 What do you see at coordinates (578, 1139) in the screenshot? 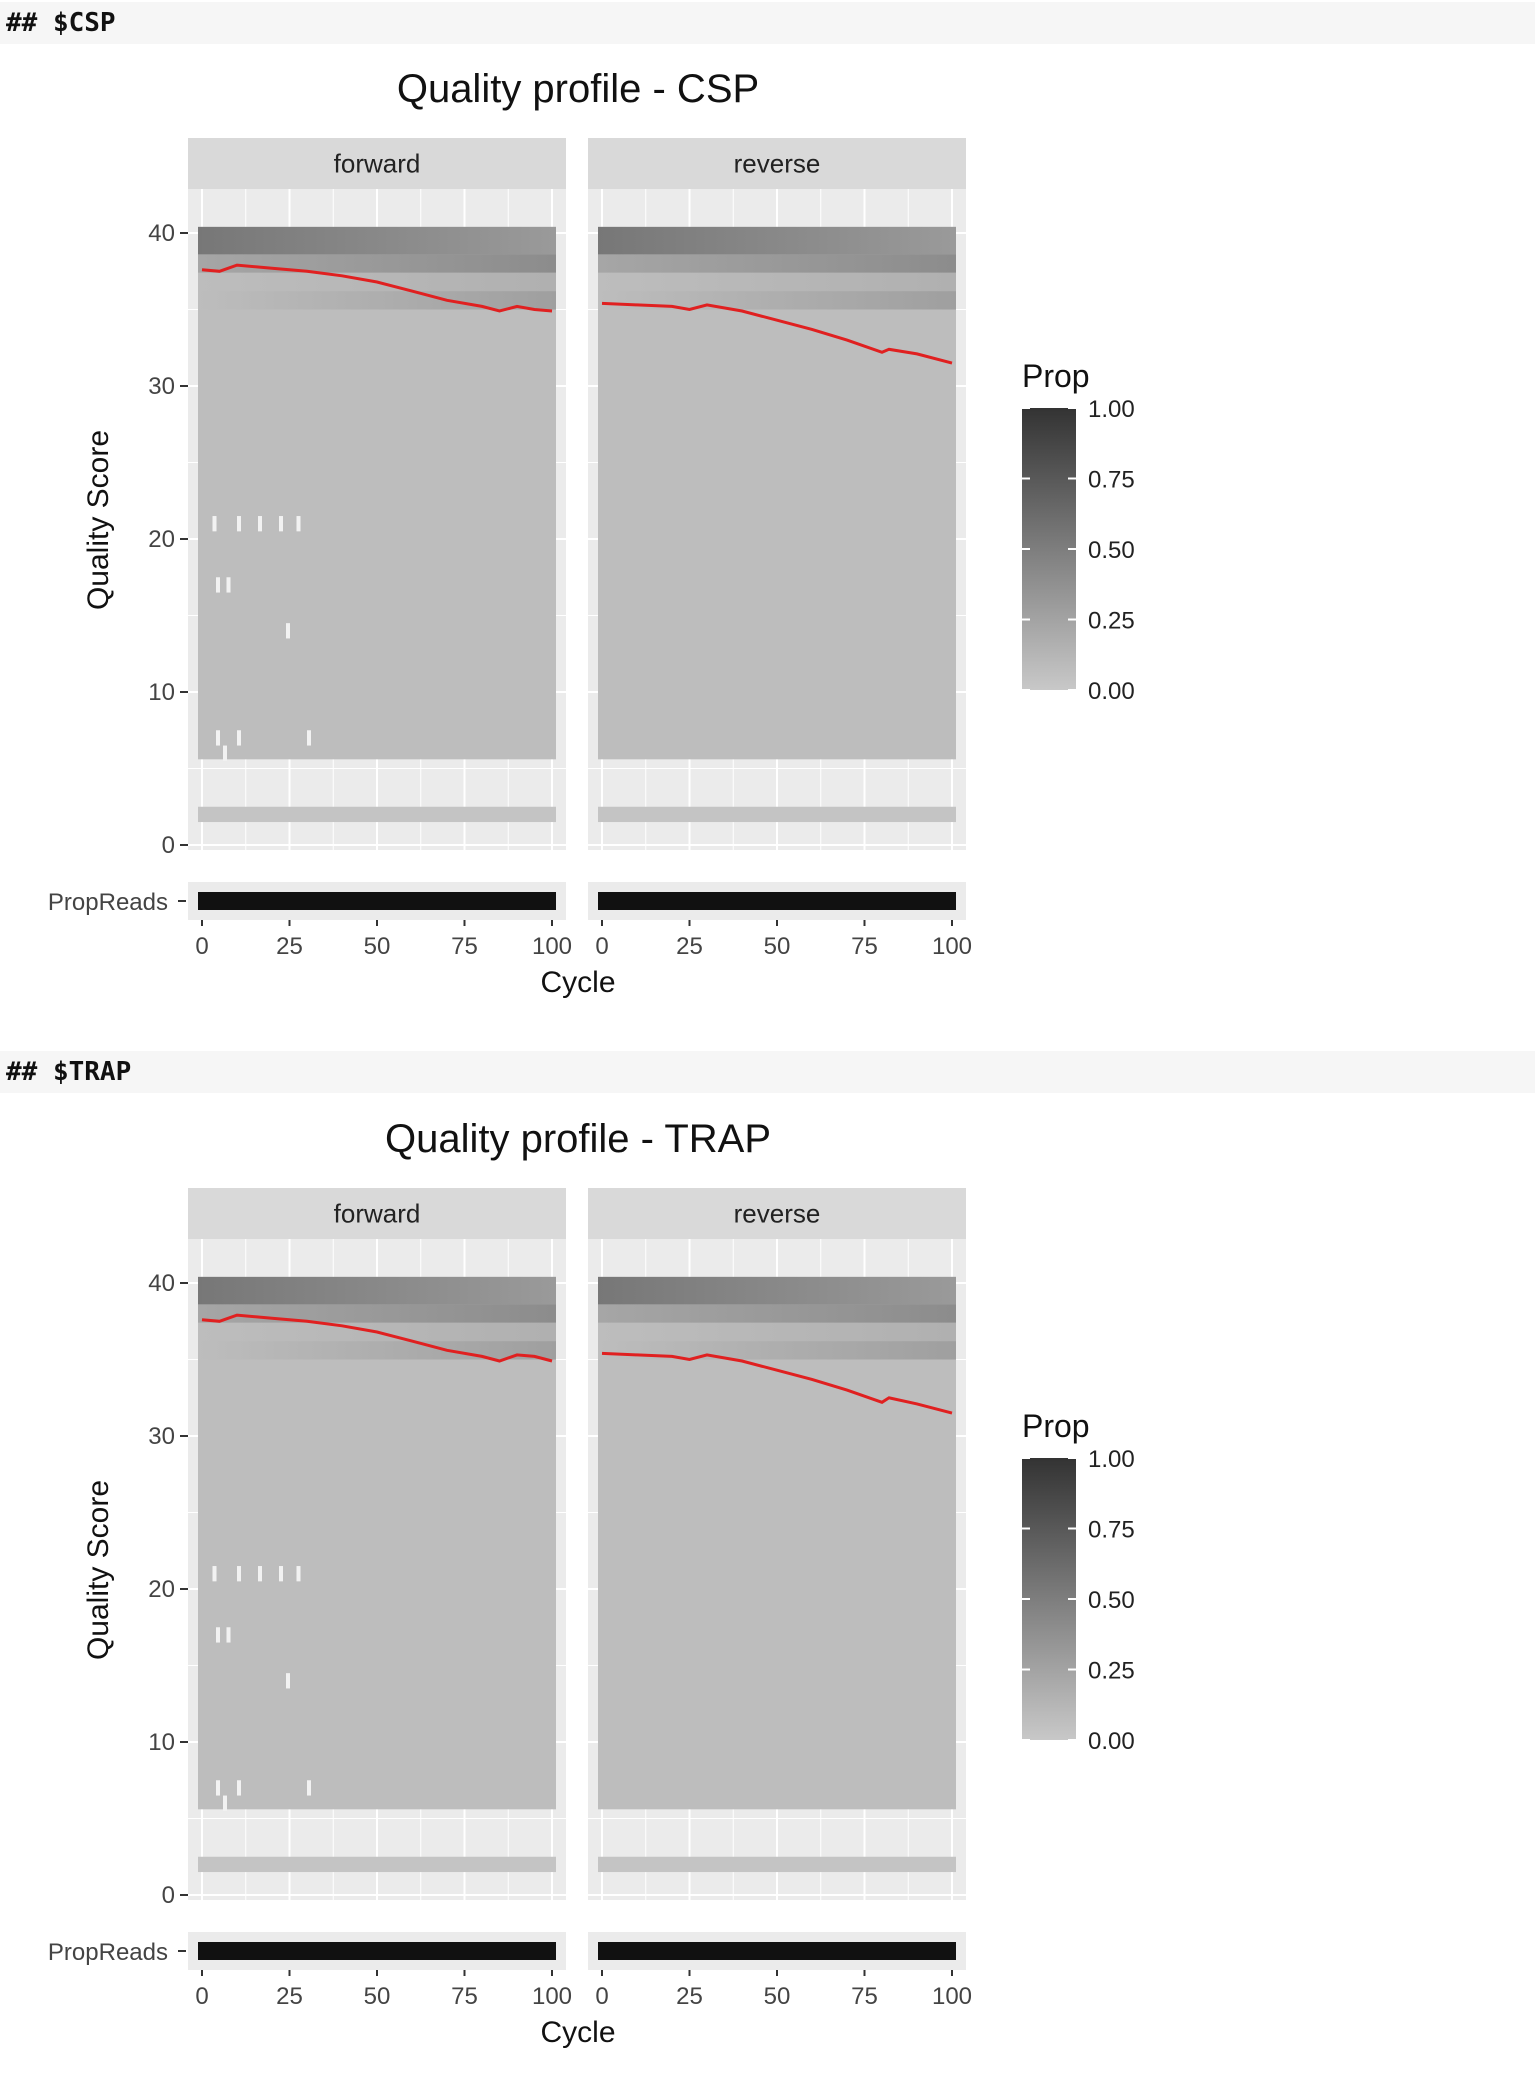
I see `chart-title: Quality profile - TRAP` at bounding box center [578, 1139].